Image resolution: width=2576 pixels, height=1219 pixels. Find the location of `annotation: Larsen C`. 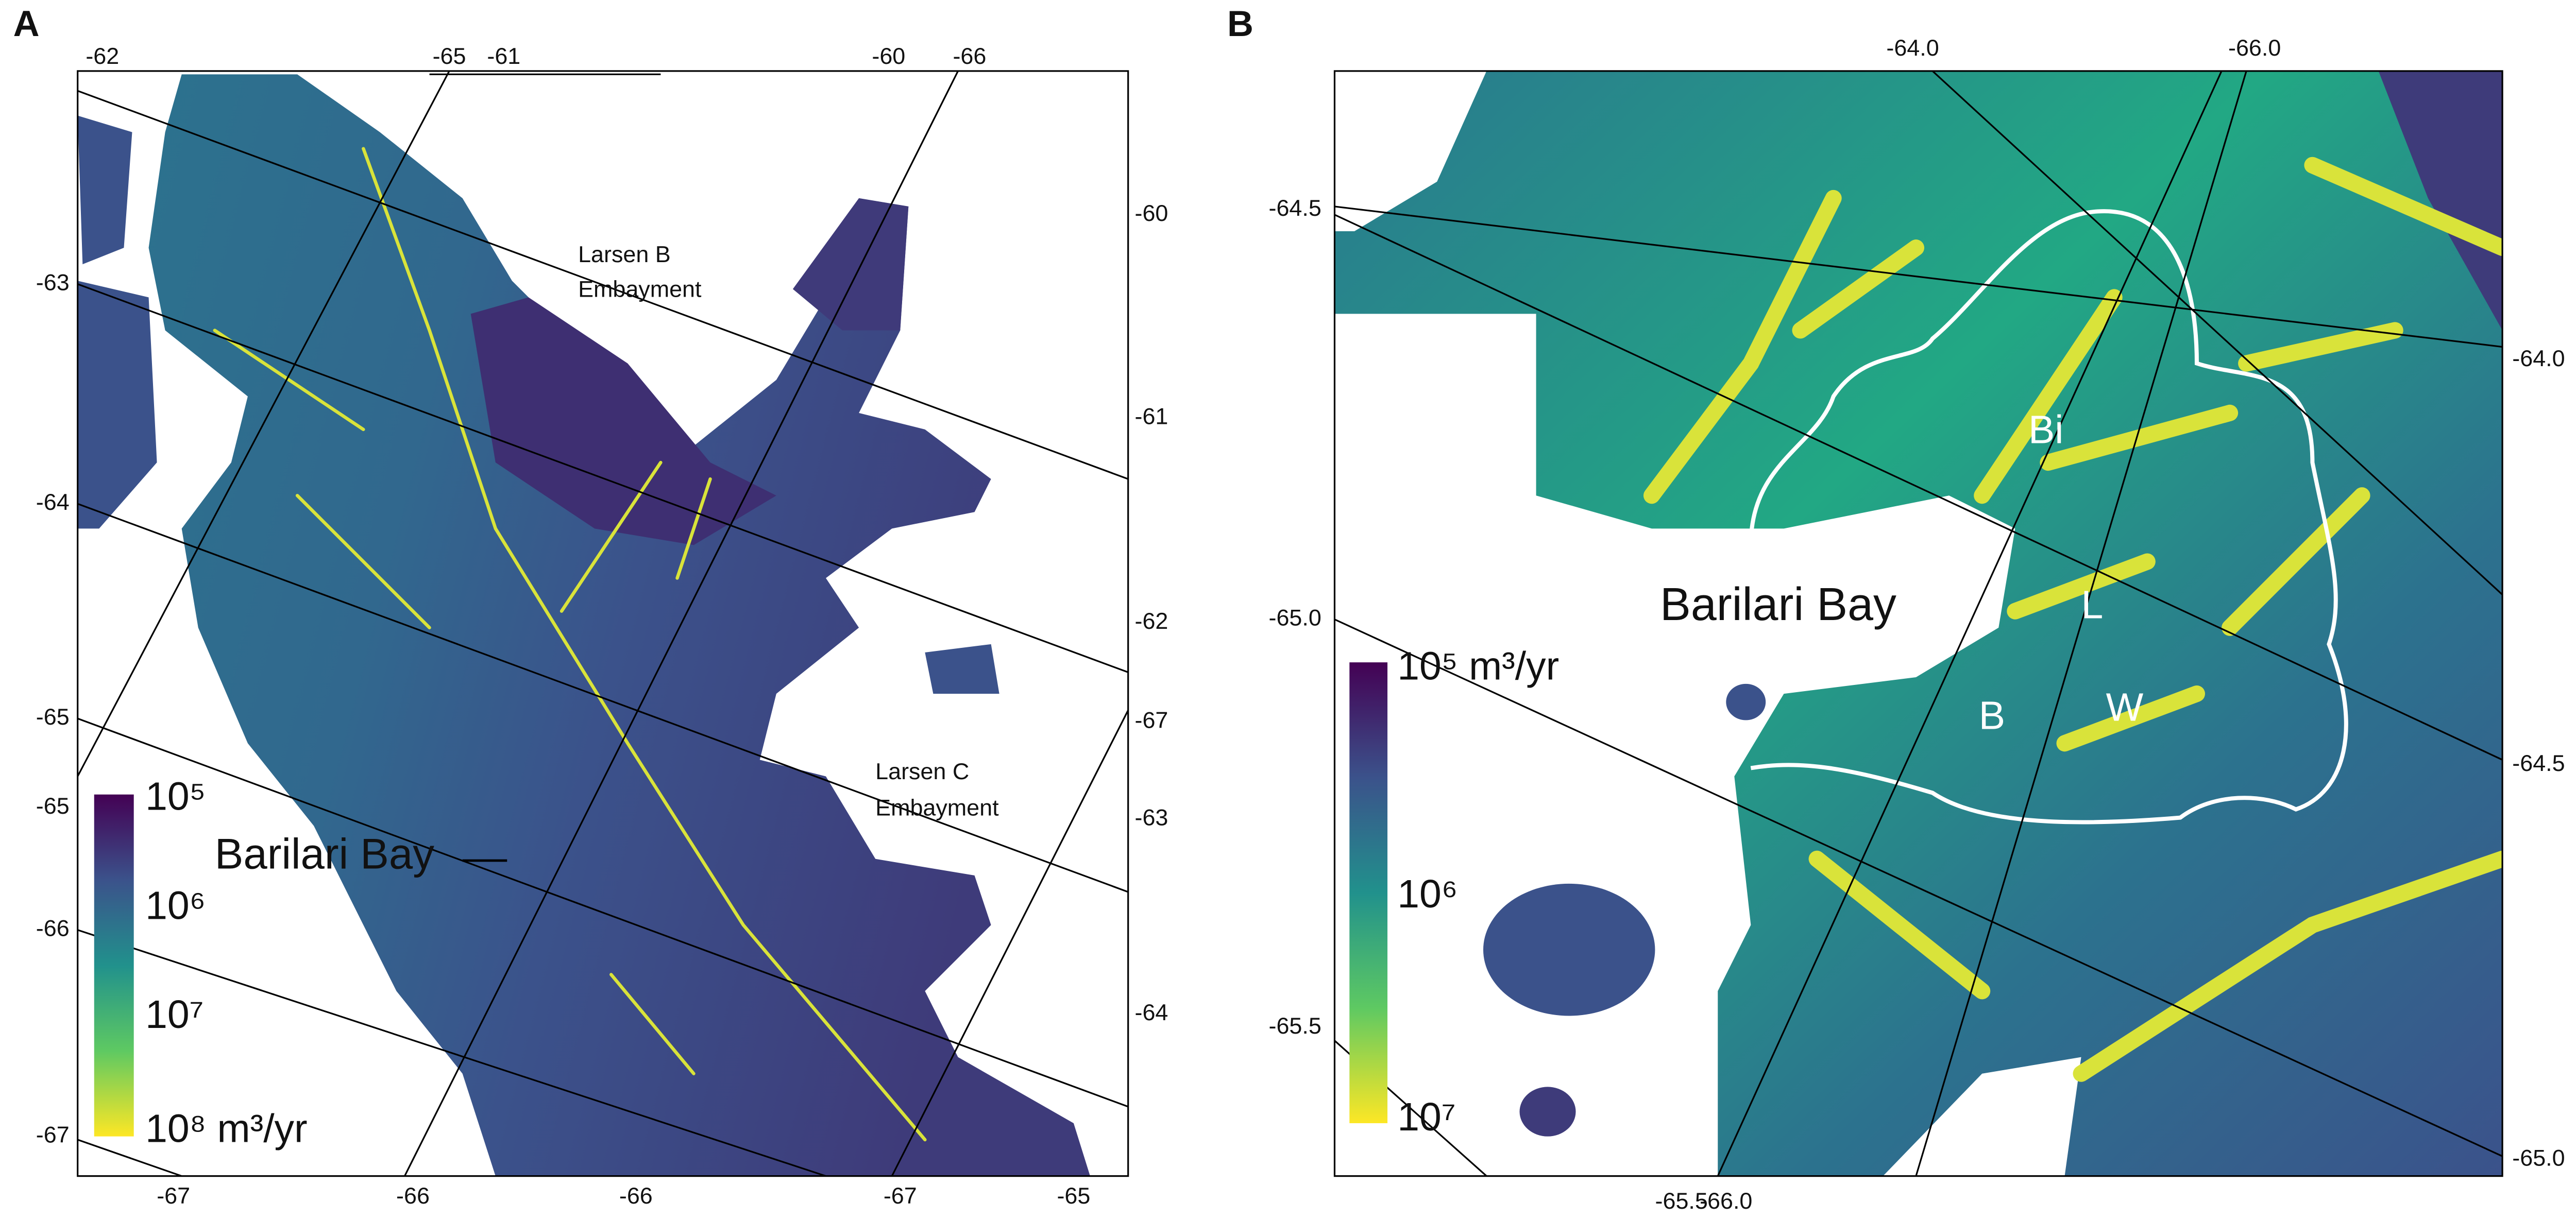

annotation: Larsen C is located at coordinates (922, 771).